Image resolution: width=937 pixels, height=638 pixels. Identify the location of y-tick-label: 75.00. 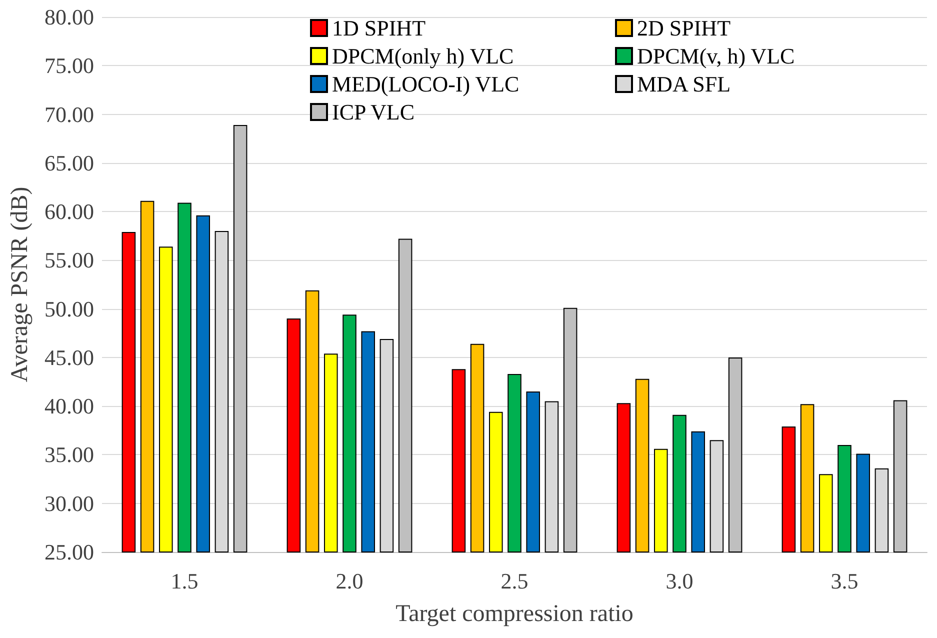
(69, 65).